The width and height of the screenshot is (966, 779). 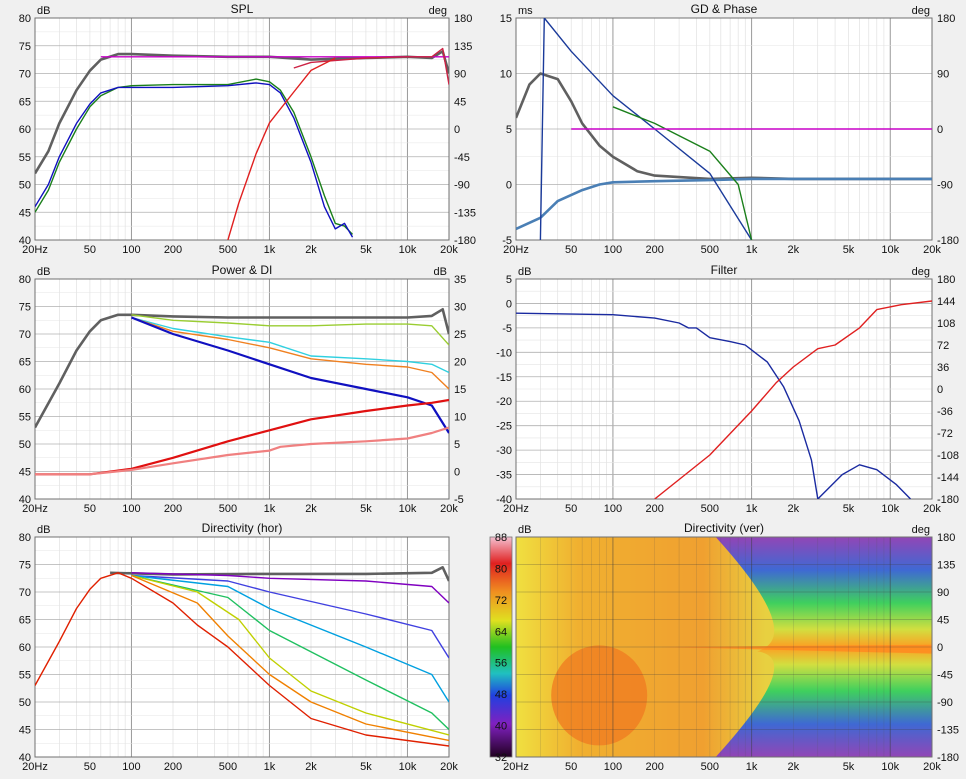 What do you see at coordinates (948, 731) in the screenshot?
I see `y2-tick-label: -135` at bounding box center [948, 731].